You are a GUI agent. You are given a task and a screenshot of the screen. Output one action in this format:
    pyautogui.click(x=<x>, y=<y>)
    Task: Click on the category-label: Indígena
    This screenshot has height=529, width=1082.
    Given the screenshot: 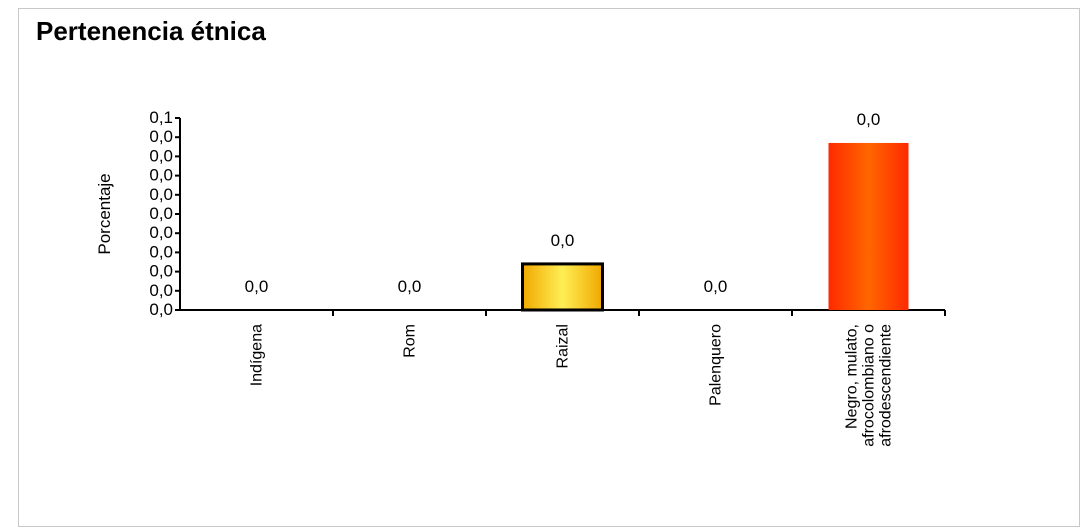 What is the action you would take?
    pyautogui.click(x=257, y=355)
    